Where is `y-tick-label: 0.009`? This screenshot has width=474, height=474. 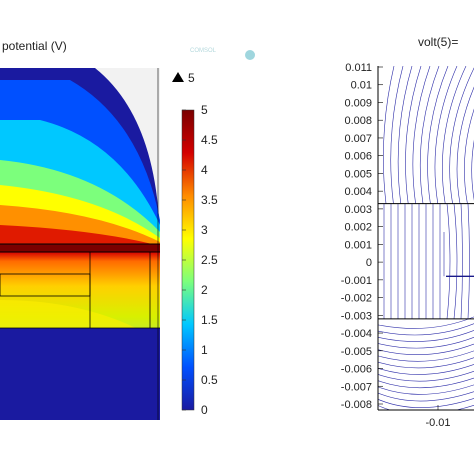
y-tick-label: 0.009 is located at coordinates (358, 103).